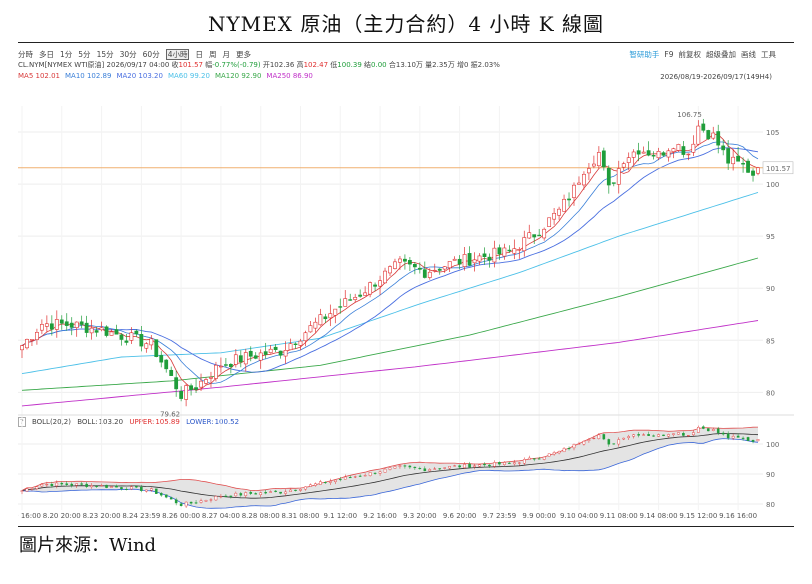  I want to click on toolbar-item-2: 前复权, so click(690, 54).